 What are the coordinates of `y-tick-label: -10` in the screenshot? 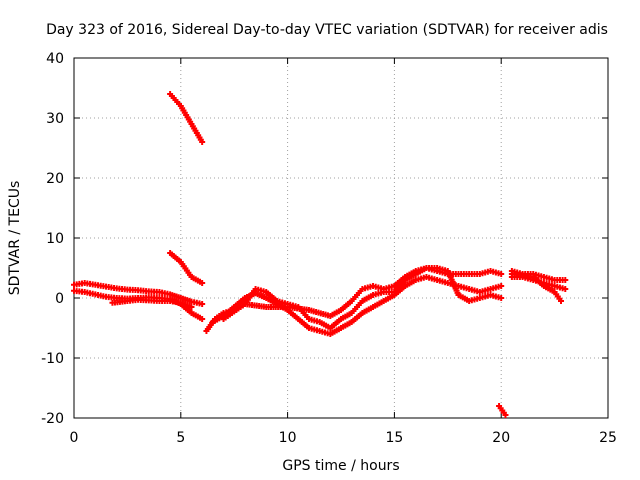 It's located at (52, 359).